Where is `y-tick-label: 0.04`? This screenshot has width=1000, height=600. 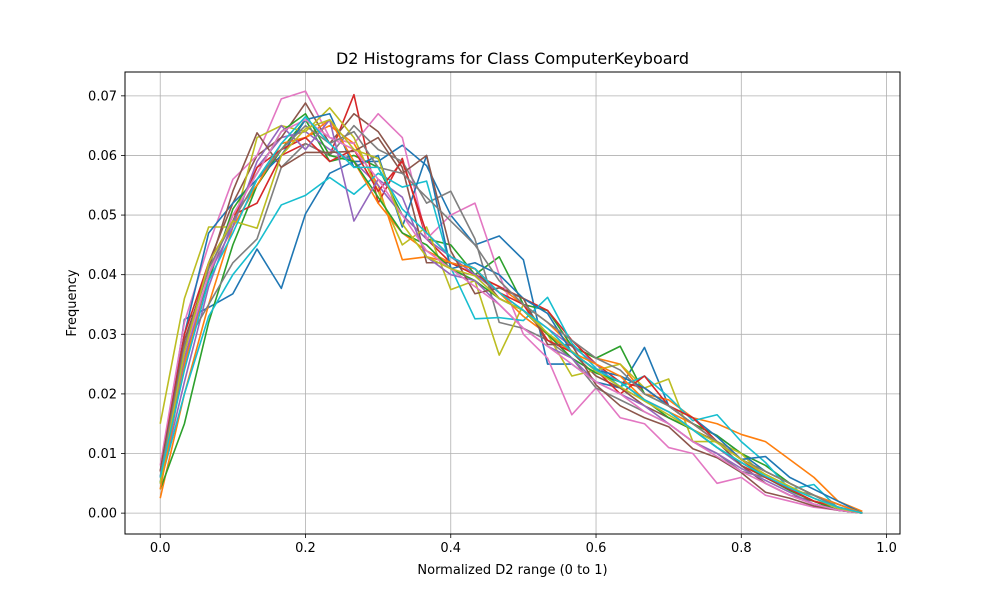 y-tick-label: 0.04 is located at coordinates (102, 275).